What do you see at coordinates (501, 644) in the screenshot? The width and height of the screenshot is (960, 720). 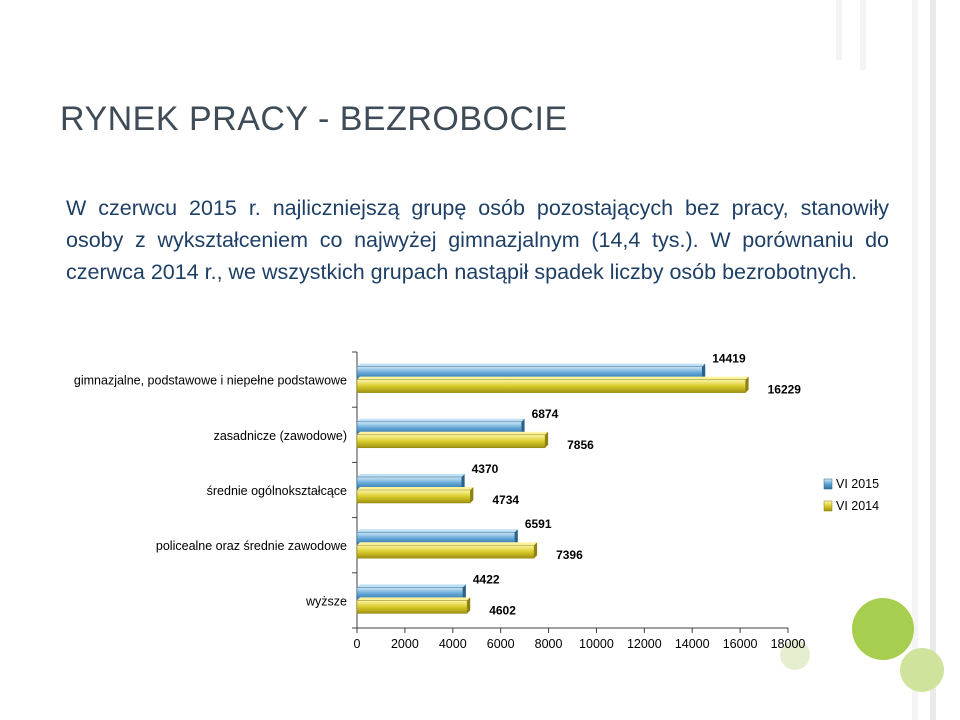 I see `x-tick-label: 6000` at bounding box center [501, 644].